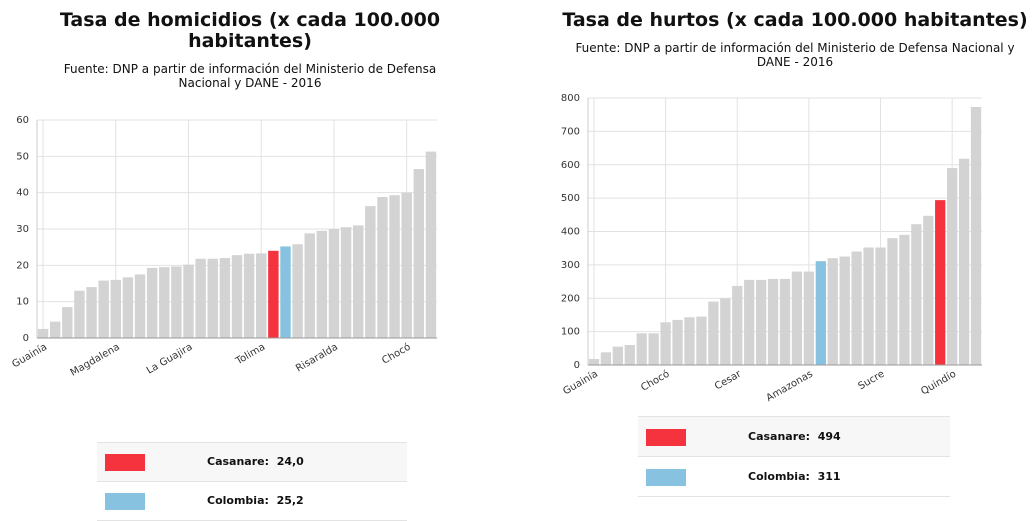 The height and width of the screenshot is (521, 1034). Describe the element at coordinates (728, 380) in the screenshot. I see `x-tick-label: Cesar` at that location.